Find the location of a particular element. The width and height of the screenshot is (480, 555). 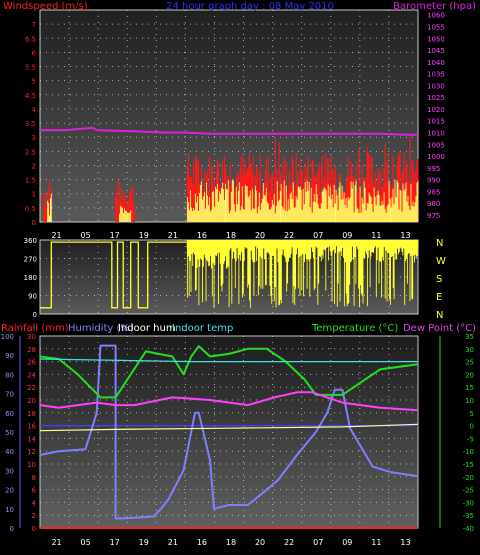

temperature-tick-label: -20 is located at coordinates (468, 478).